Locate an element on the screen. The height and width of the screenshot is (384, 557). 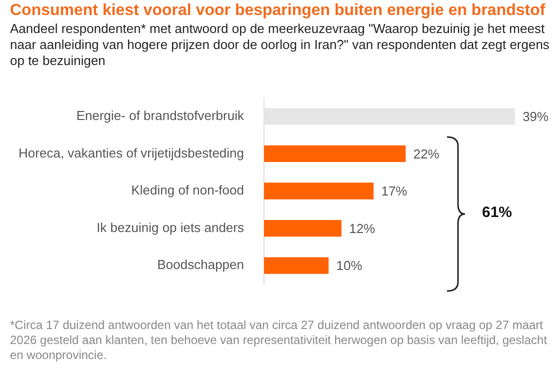
chart-subtitle: Aandeel respondenten* met antwoord op de meerkeuzevraag "Waarop bezuinig je het meest naar aanleiding van hogere prijzen door de oorlog in Iran?" van respondenten dat zegt ergens op te bezuinigen is located at coordinates (280, 45).